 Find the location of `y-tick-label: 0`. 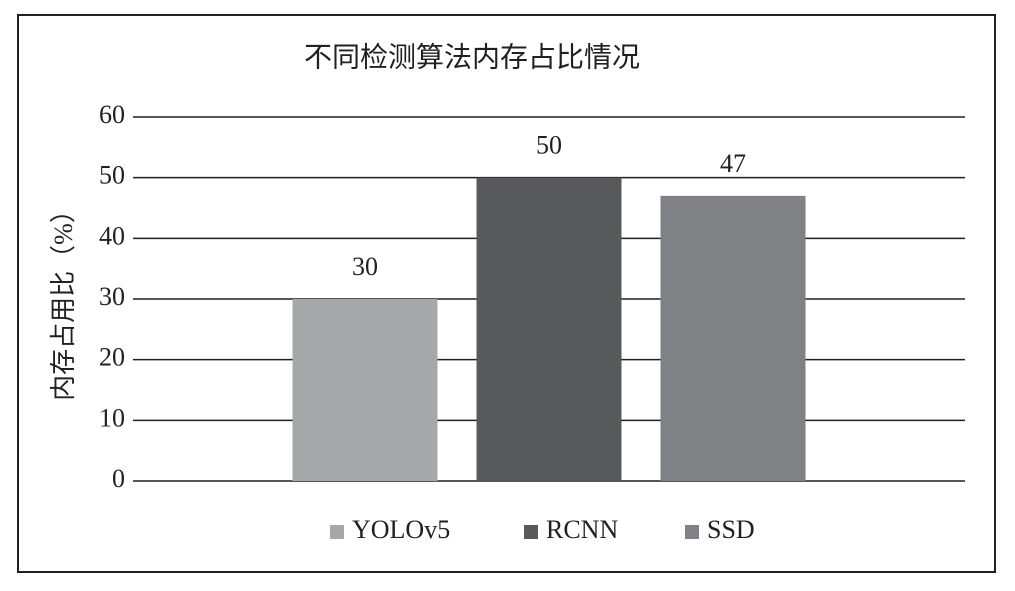

y-tick-label: 0 is located at coordinates (118, 478).